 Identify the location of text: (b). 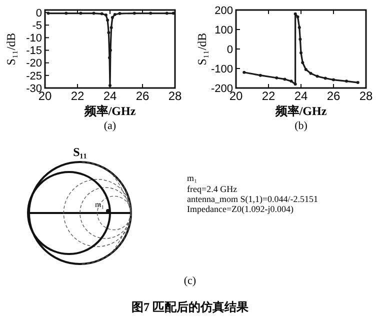
(301, 126).